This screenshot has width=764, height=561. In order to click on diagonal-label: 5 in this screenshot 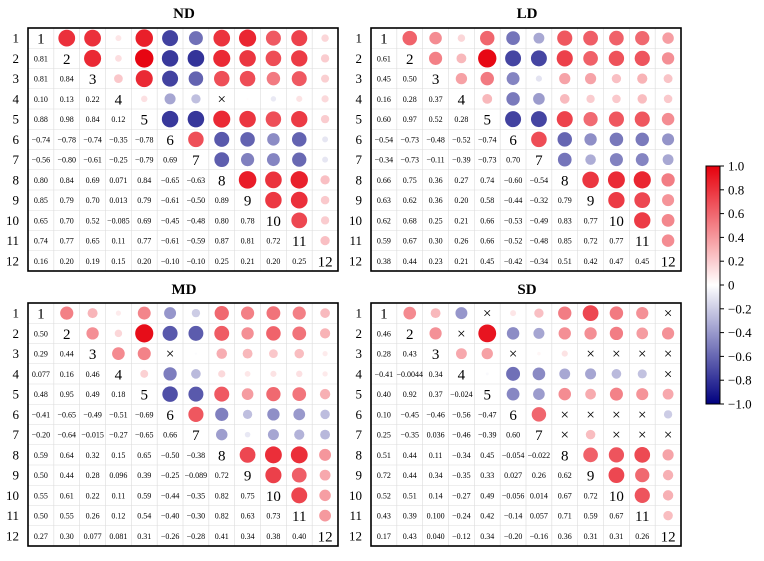, I will do `click(488, 396)`.